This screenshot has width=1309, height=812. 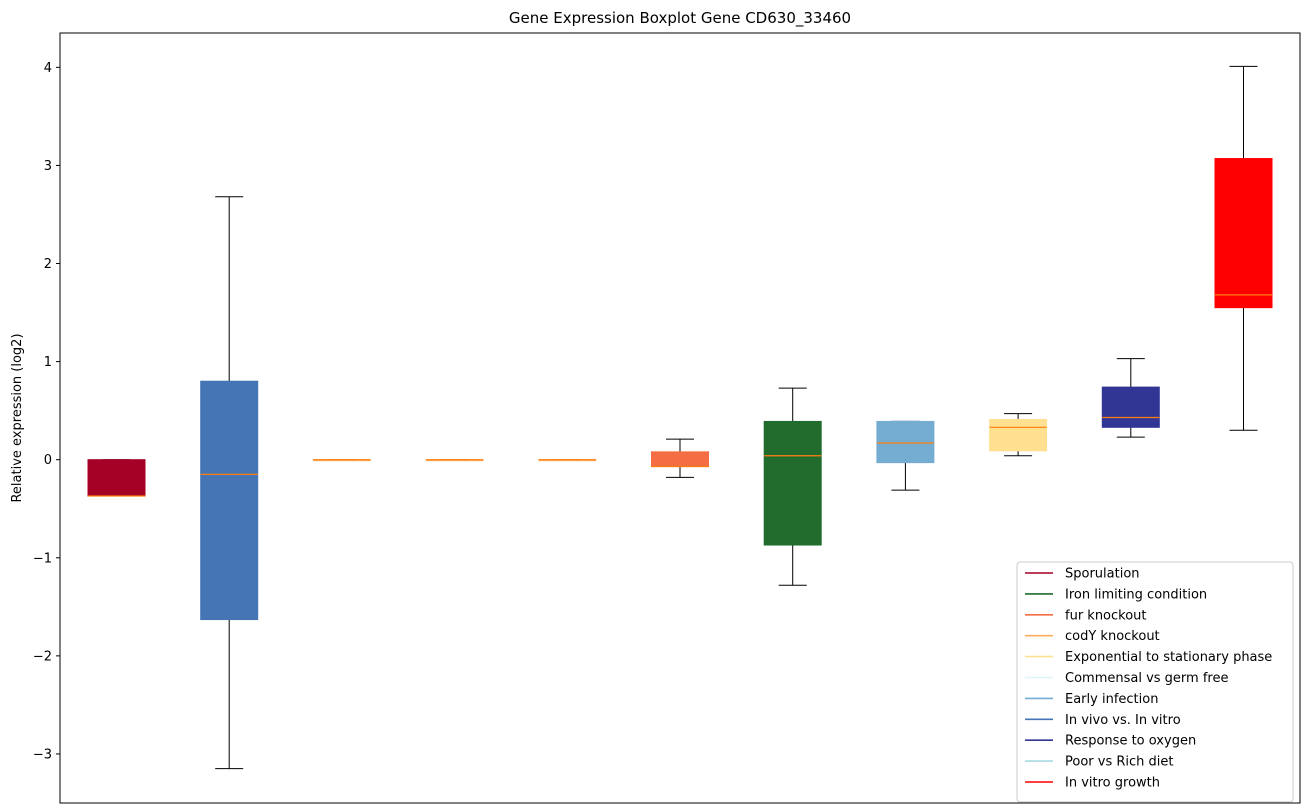 What do you see at coordinates (48, 460) in the screenshot?
I see `y-tick-label: 0` at bounding box center [48, 460].